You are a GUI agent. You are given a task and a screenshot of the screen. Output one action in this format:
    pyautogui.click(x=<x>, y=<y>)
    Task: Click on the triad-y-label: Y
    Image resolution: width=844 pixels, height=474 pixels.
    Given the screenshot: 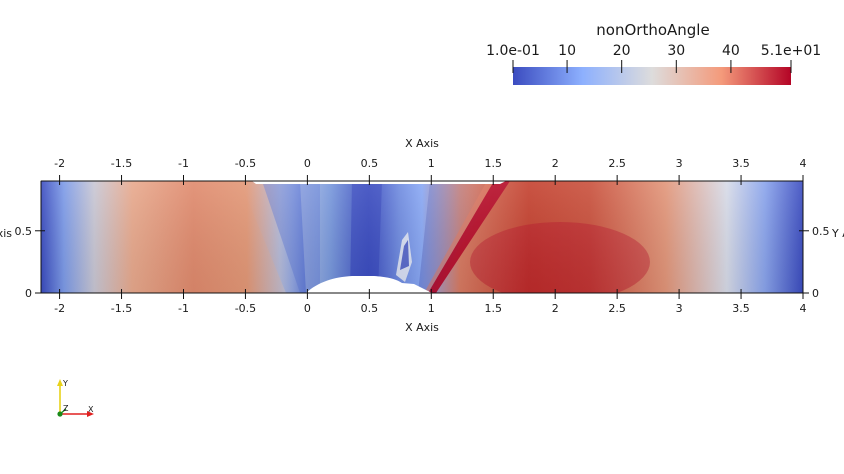 What is the action you would take?
    pyautogui.click(x=65, y=383)
    